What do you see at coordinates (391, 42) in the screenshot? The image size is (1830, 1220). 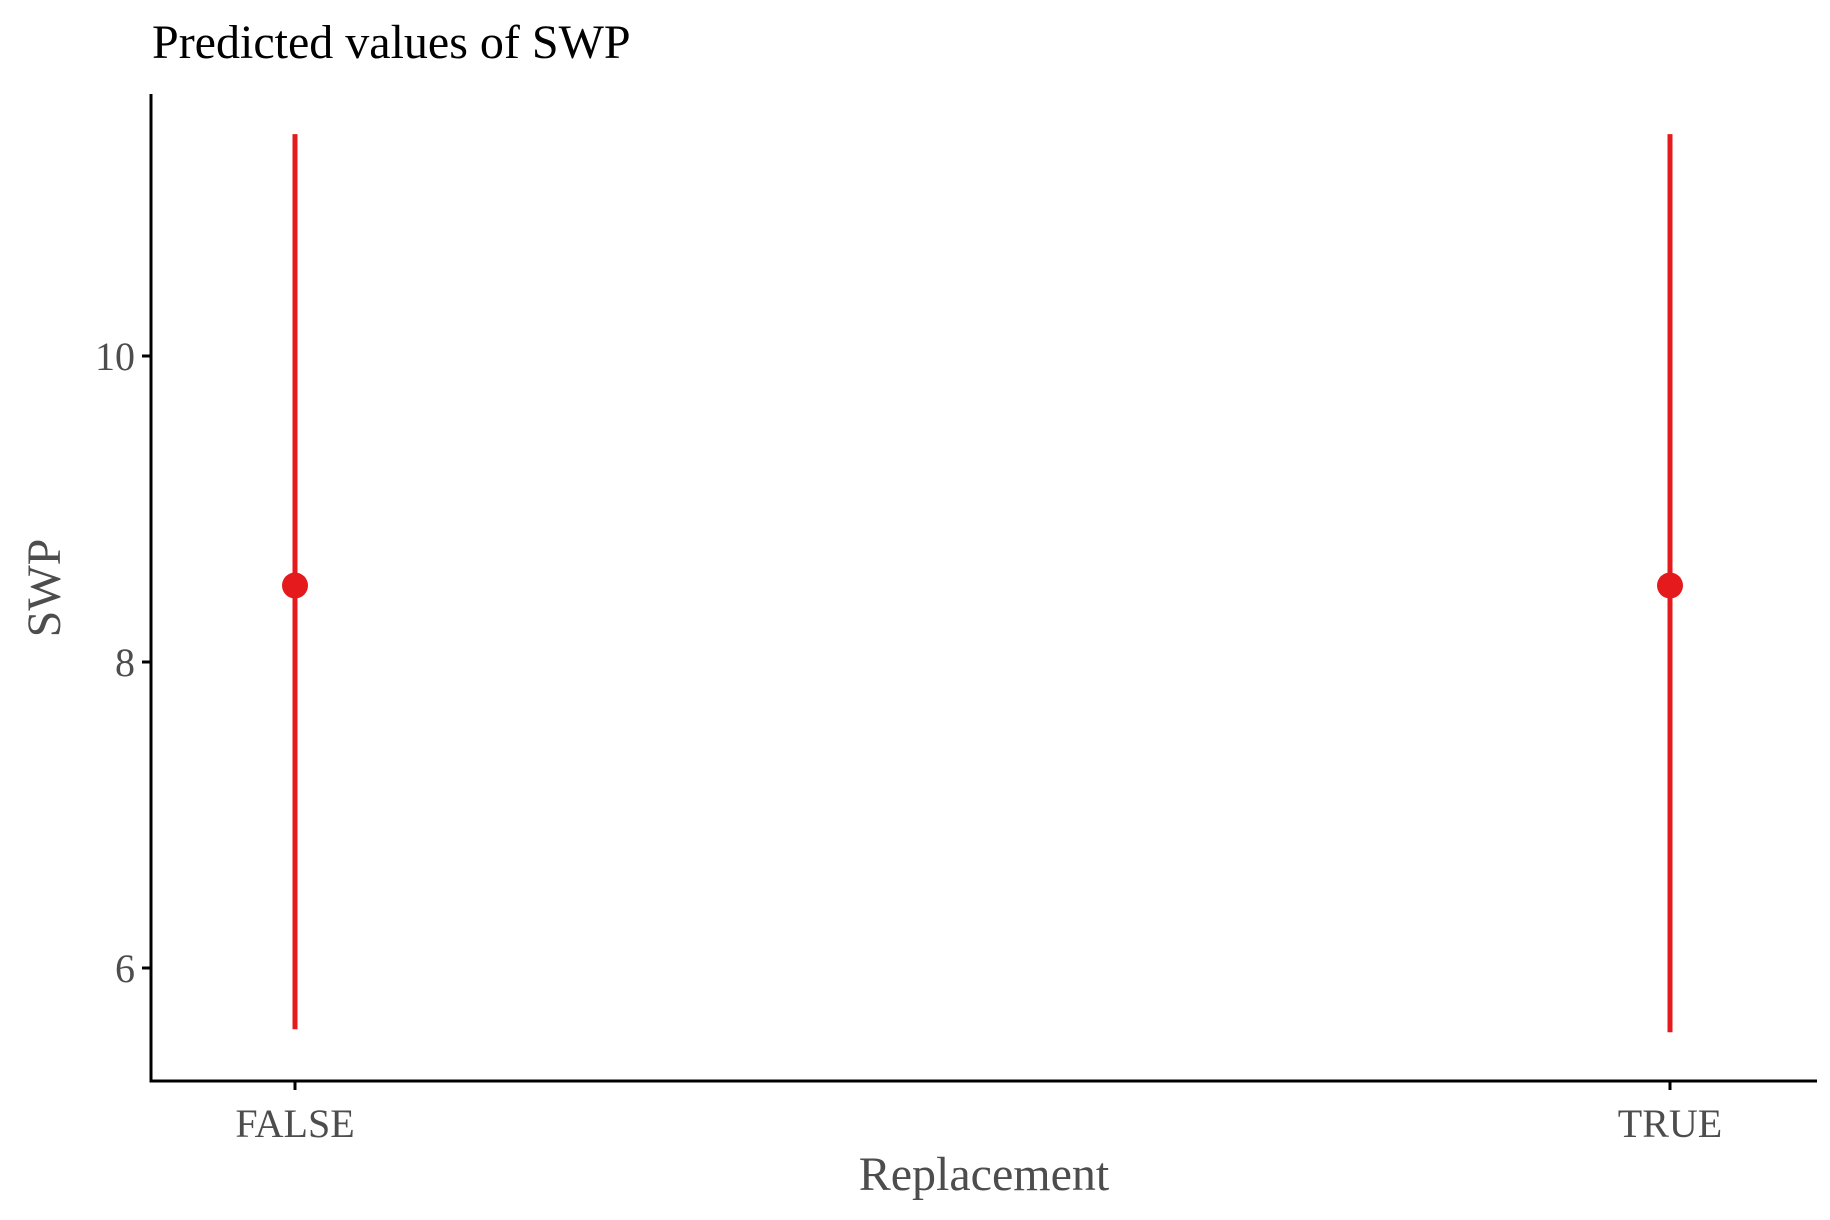 I see `chart-title: Predicted values of SWP` at bounding box center [391, 42].